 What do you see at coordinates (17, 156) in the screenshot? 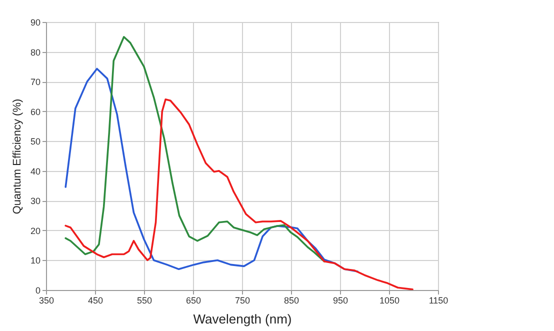
I see `y-axis-title: Quantum Efficiency (%)` at bounding box center [17, 156].